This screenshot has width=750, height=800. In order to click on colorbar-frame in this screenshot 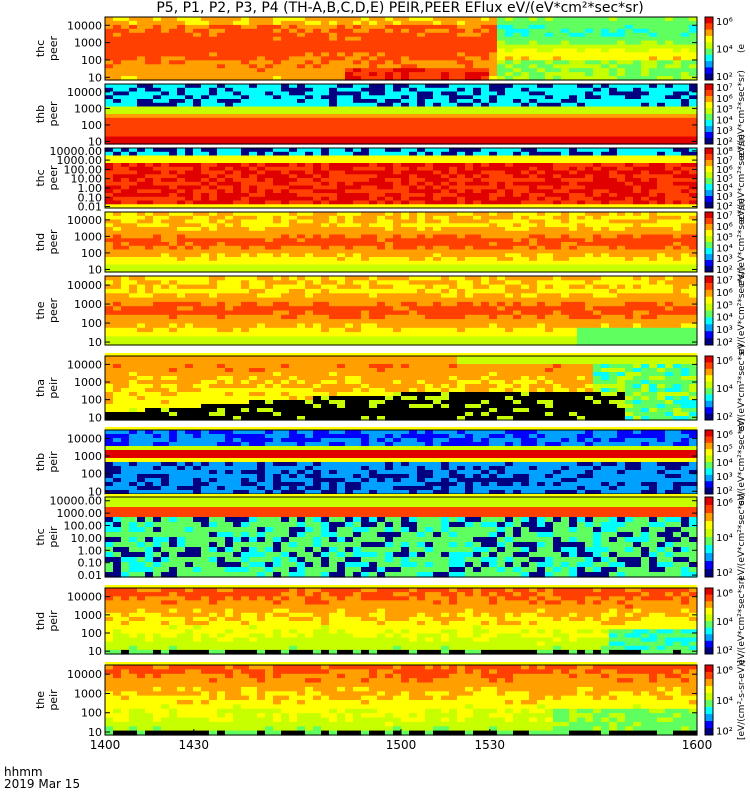, I will do `click(709, 178)`.